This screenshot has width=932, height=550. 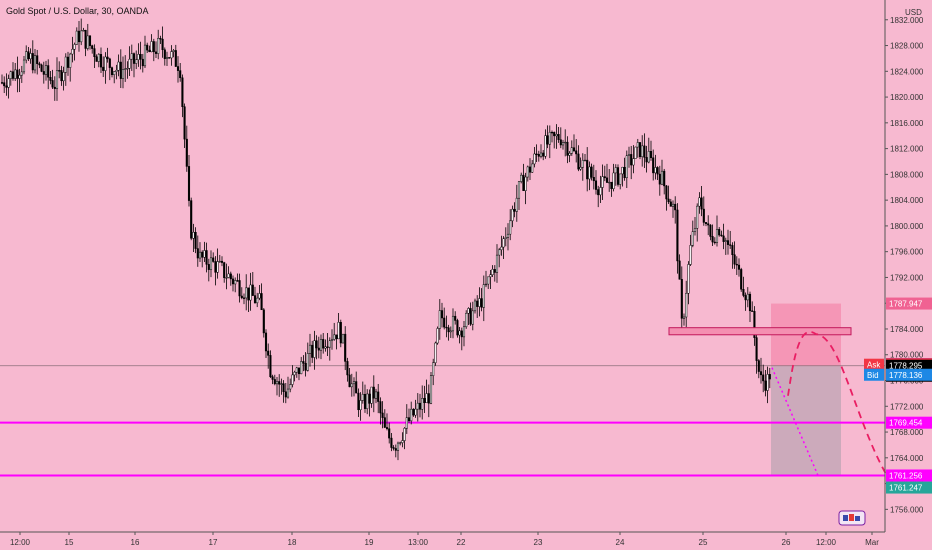 What do you see at coordinates (69, 542) in the screenshot?
I see `time-tick-label: 15` at bounding box center [69, 542].